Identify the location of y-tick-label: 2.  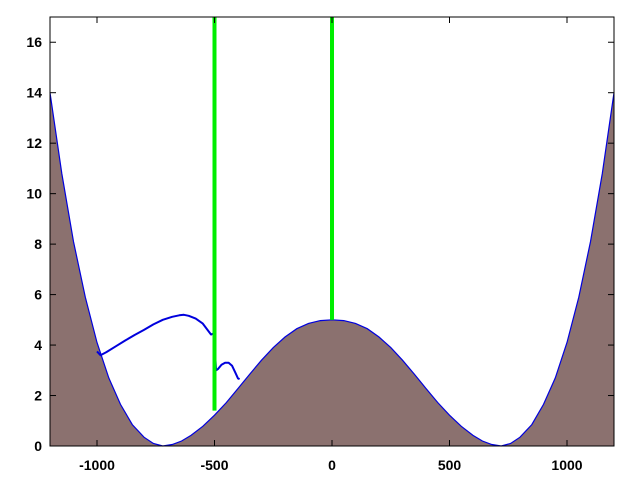
(38, 396).